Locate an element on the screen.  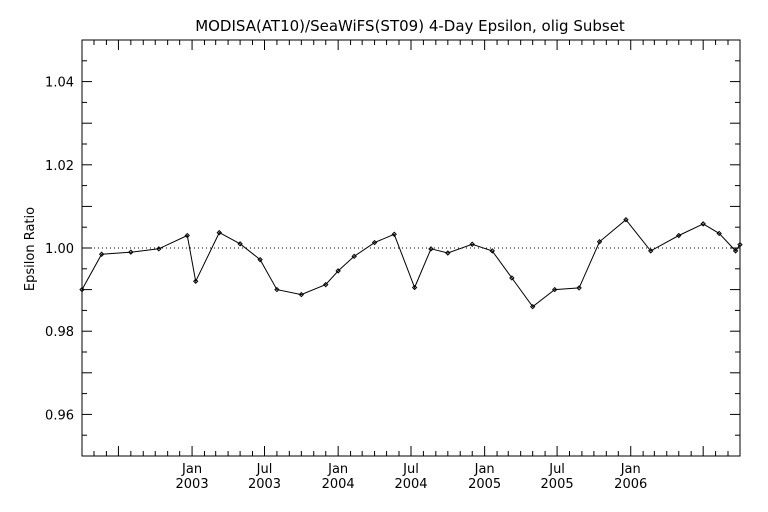
y-tick-label: 1.00 is located at coordinates (59, 249).